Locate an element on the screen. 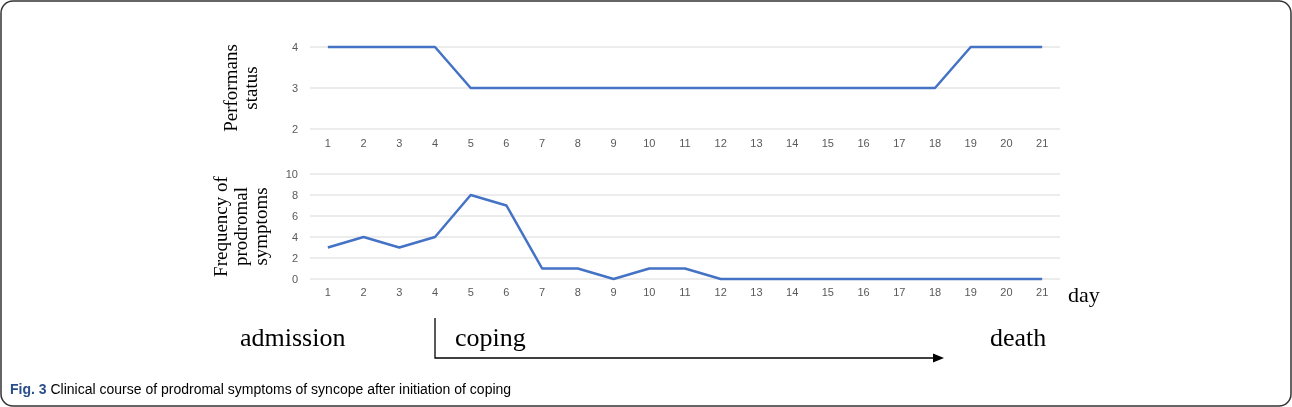 This screenshot has width=1292, height=407. y-tick-label: 10 is located at coordinates (291, 173).